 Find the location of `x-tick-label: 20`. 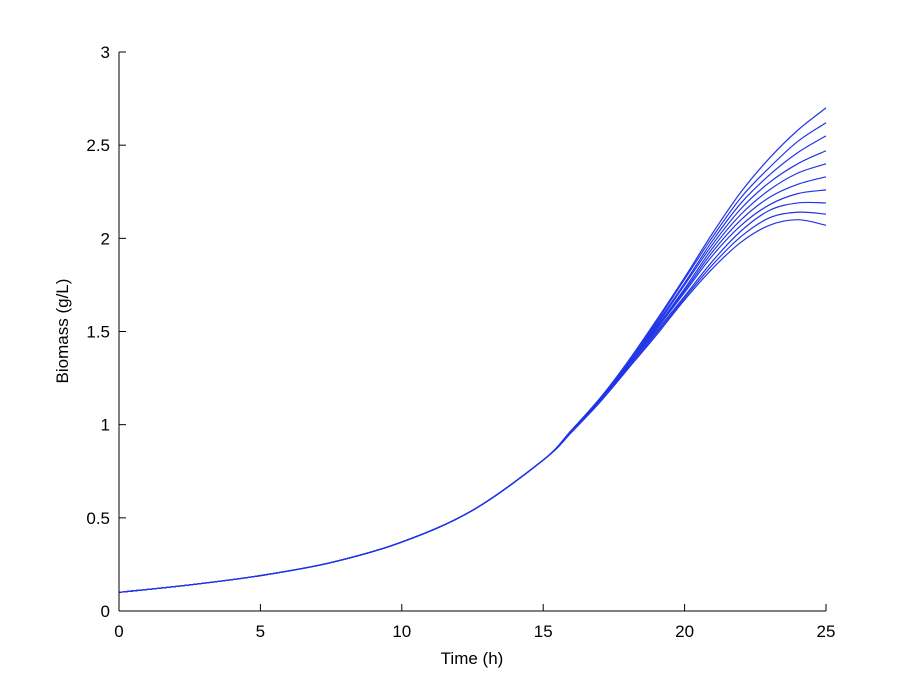

x-tick-label: 20 is located at coordinates (684, 631).